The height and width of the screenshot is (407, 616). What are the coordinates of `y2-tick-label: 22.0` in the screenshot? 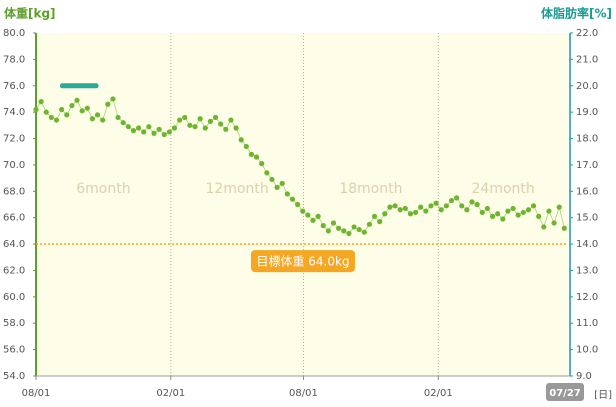 It's located at (587, 33).